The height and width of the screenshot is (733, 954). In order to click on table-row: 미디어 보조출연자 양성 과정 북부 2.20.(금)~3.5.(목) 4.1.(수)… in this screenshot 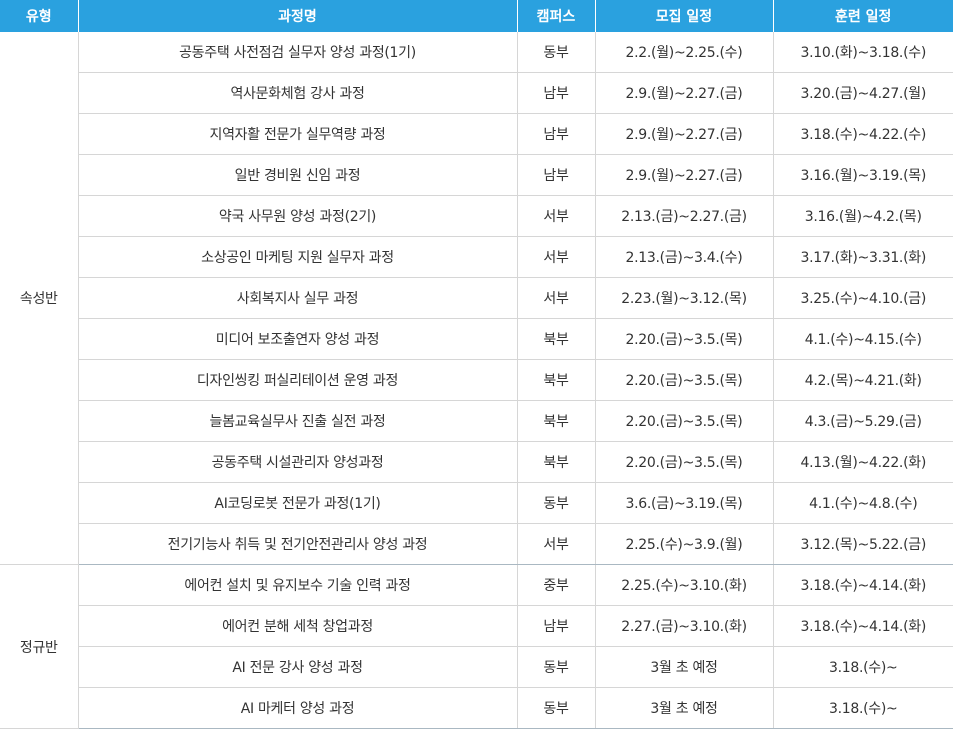, I will do `click(476, 339)`.